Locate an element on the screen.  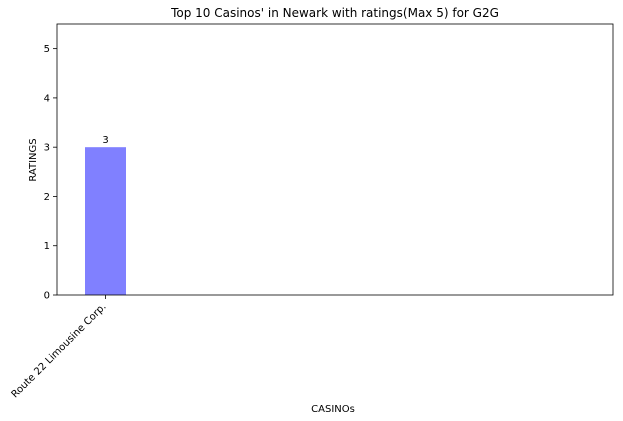
y-tick-label: 5 is located at coordinates (47, 49).